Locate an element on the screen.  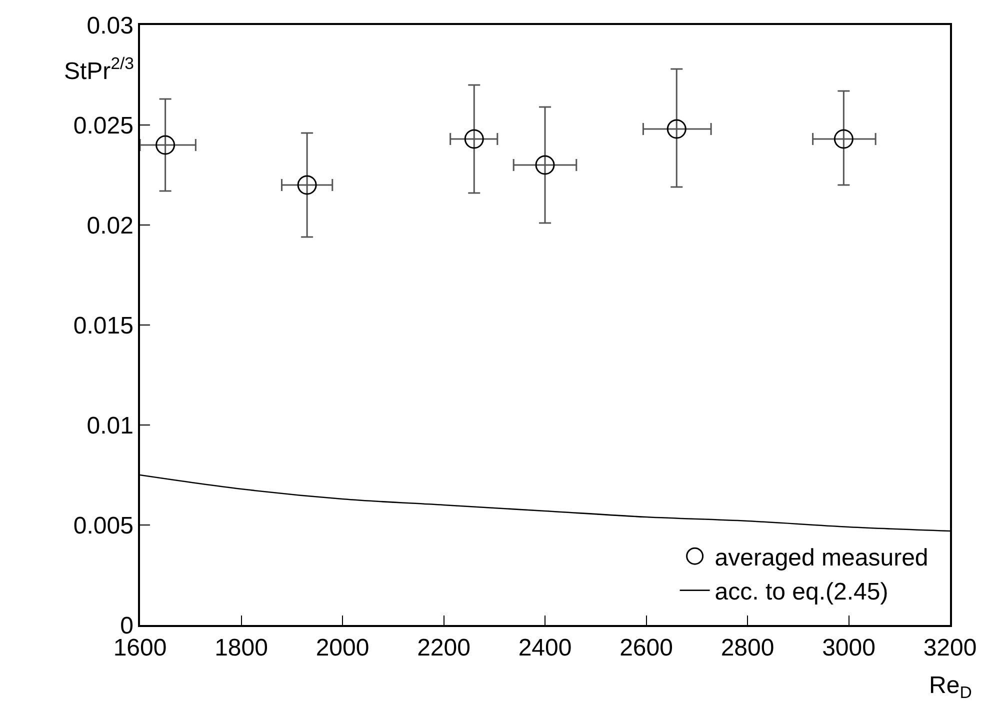
y-tick-label: 0.02 is located at coordinates (110, 226).